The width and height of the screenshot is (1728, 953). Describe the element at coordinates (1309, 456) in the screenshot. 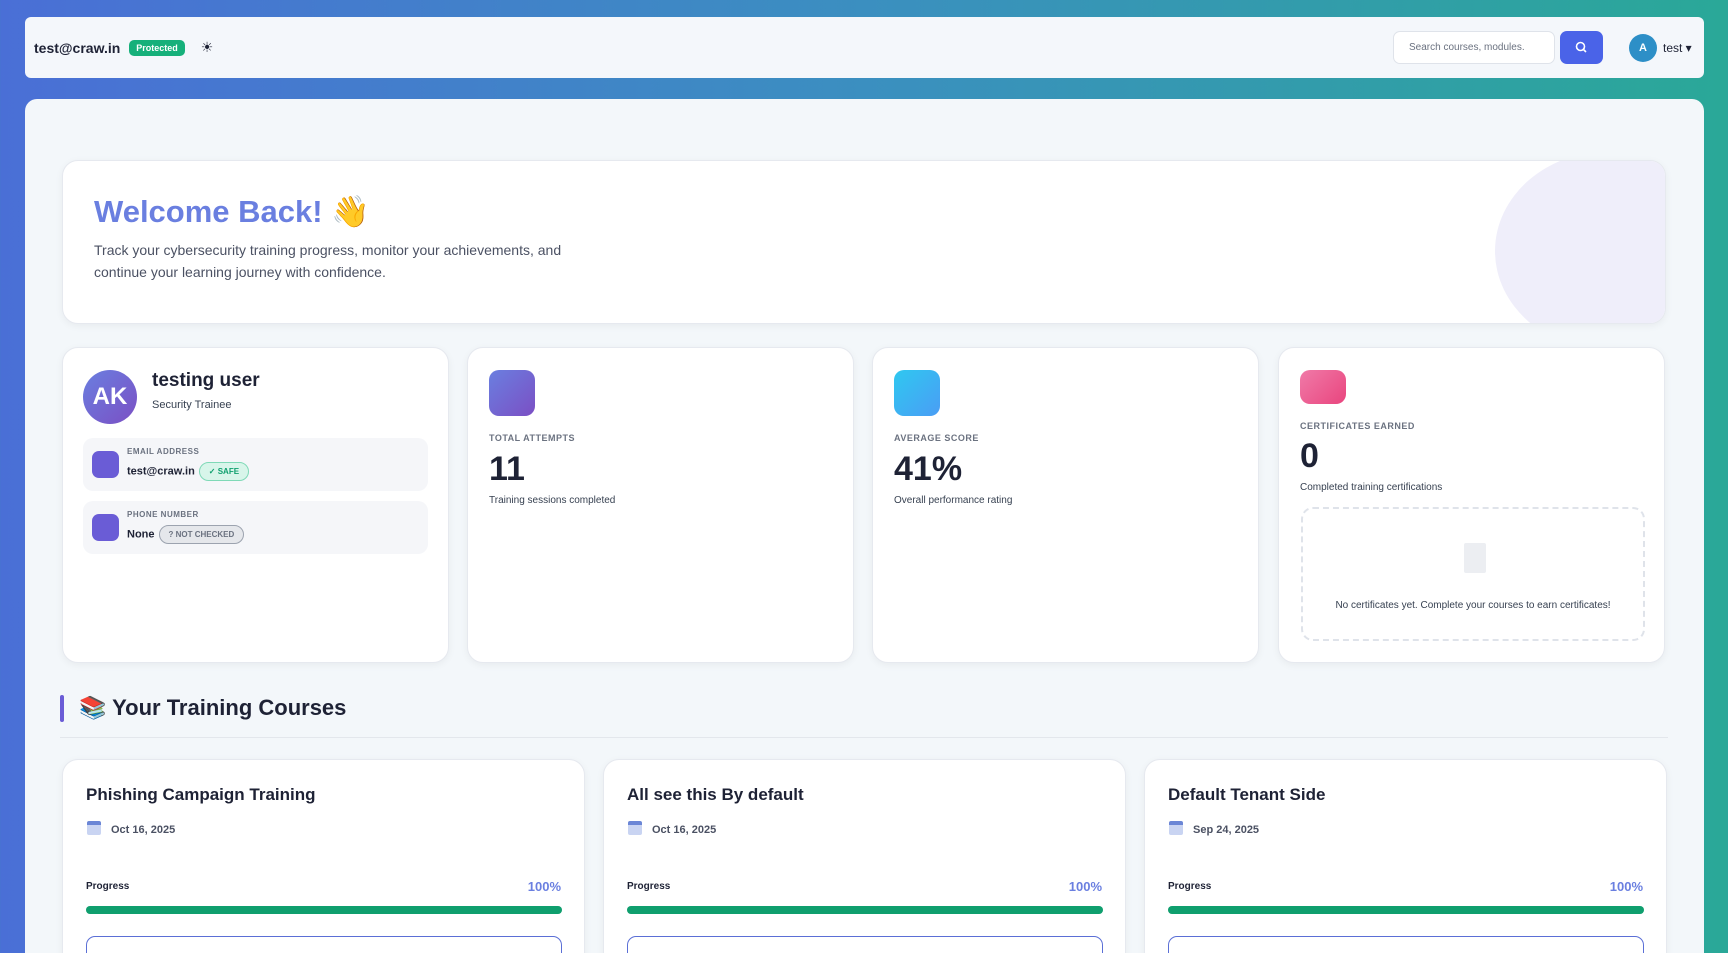

I see `stat-value: 0` at that location.